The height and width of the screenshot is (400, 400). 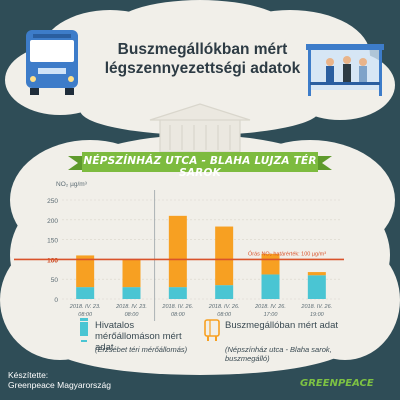 I want to click on y-tick-label: 150, so click(x=52, y=241).